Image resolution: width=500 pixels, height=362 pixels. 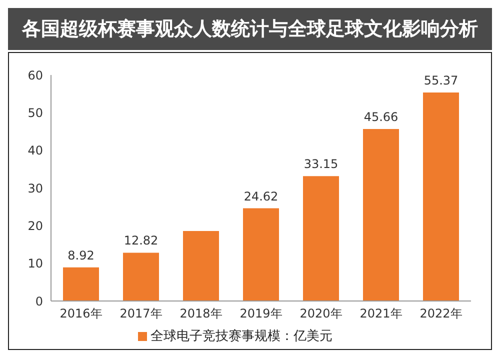 I want to click on y-tick-label: 50, so click(x=35, y=113).